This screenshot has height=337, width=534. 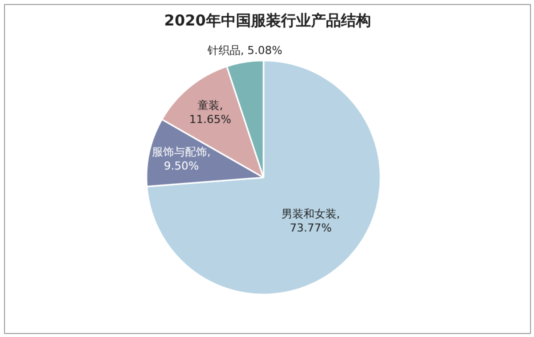 I want to click on slice-label: 童装, 11.65%, so click(x=210, y=112).